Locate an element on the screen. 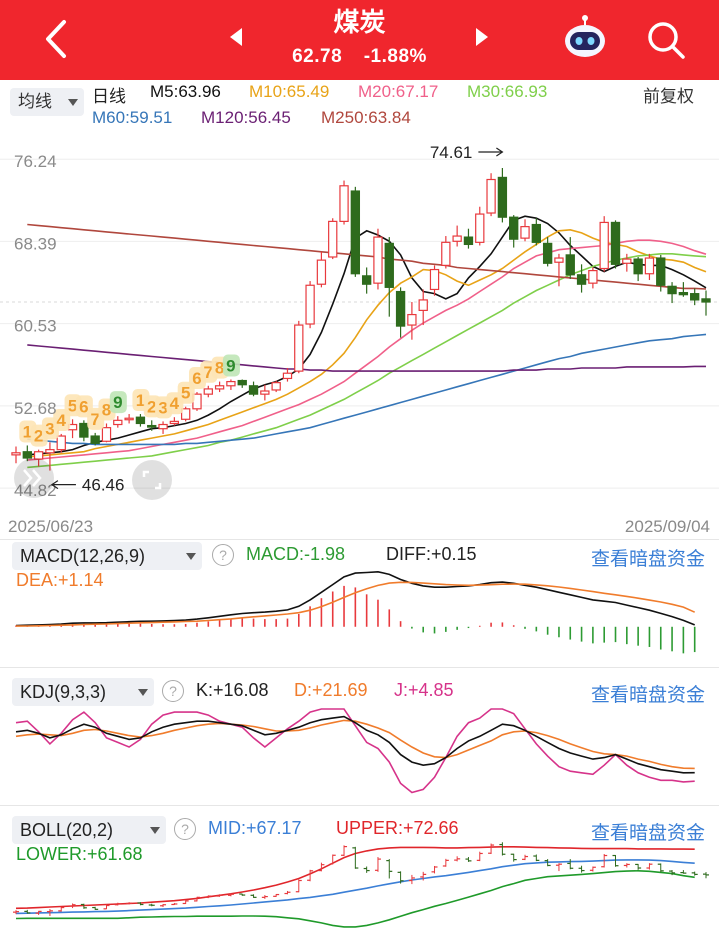 The width and height of the screenshot is (719, 933). ma10-value: M10:65.49 is located at coordinates (289, 91).